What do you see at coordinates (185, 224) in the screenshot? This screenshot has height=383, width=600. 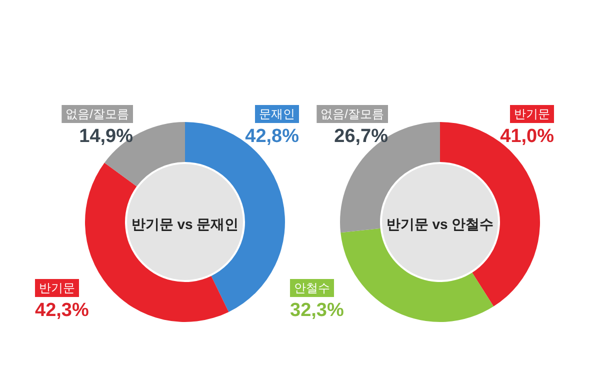 I see `text: 반기문 vs 문재인` at bounding box center [185, 224].